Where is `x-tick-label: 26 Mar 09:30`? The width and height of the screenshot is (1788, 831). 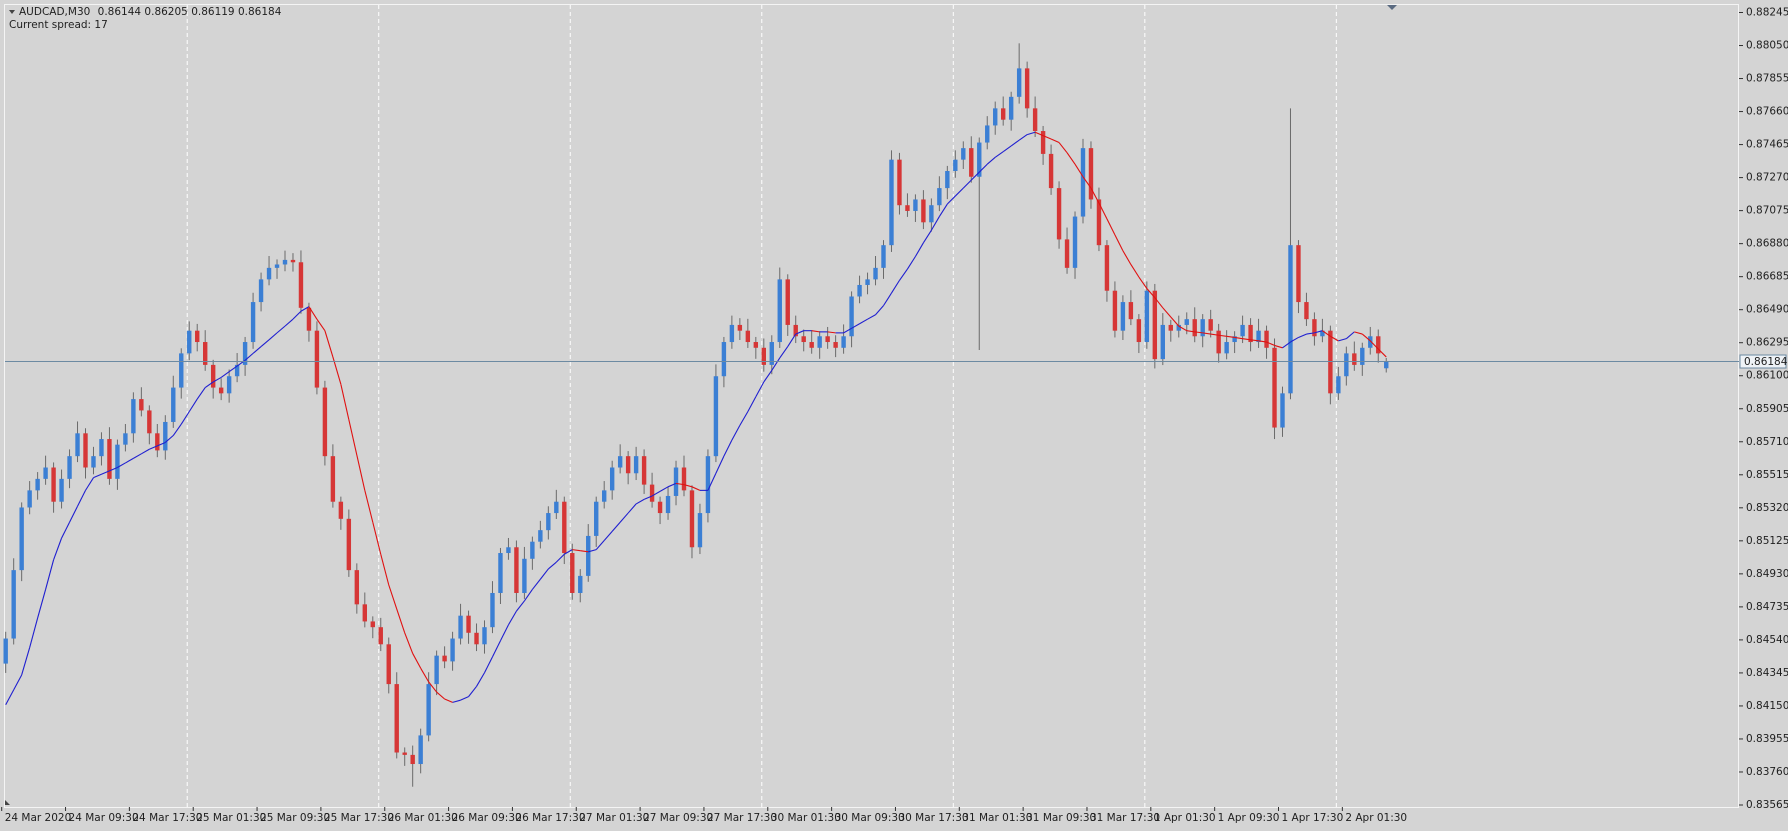 x-tick-label: 26 Mar 09:30 is located at coordinates (487, 818).